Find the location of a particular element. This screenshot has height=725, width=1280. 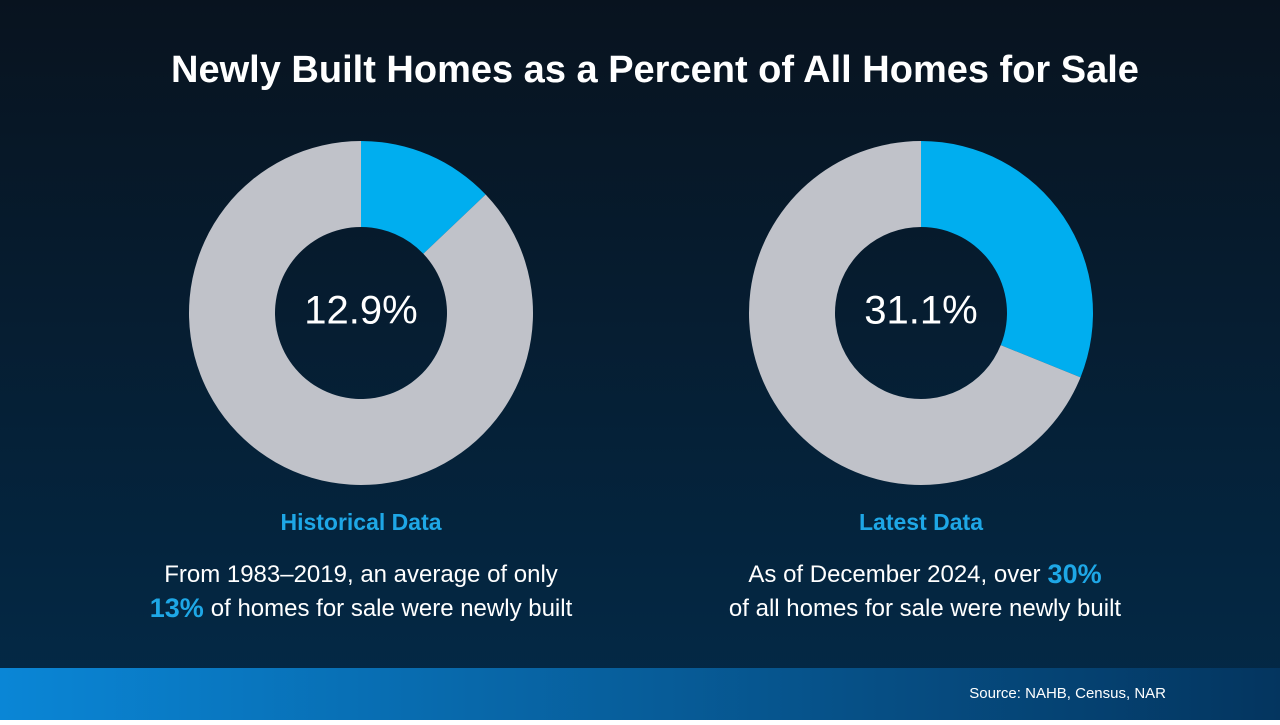

description-line: of all homes for sale were newly built is located at coordinates (925, 608).